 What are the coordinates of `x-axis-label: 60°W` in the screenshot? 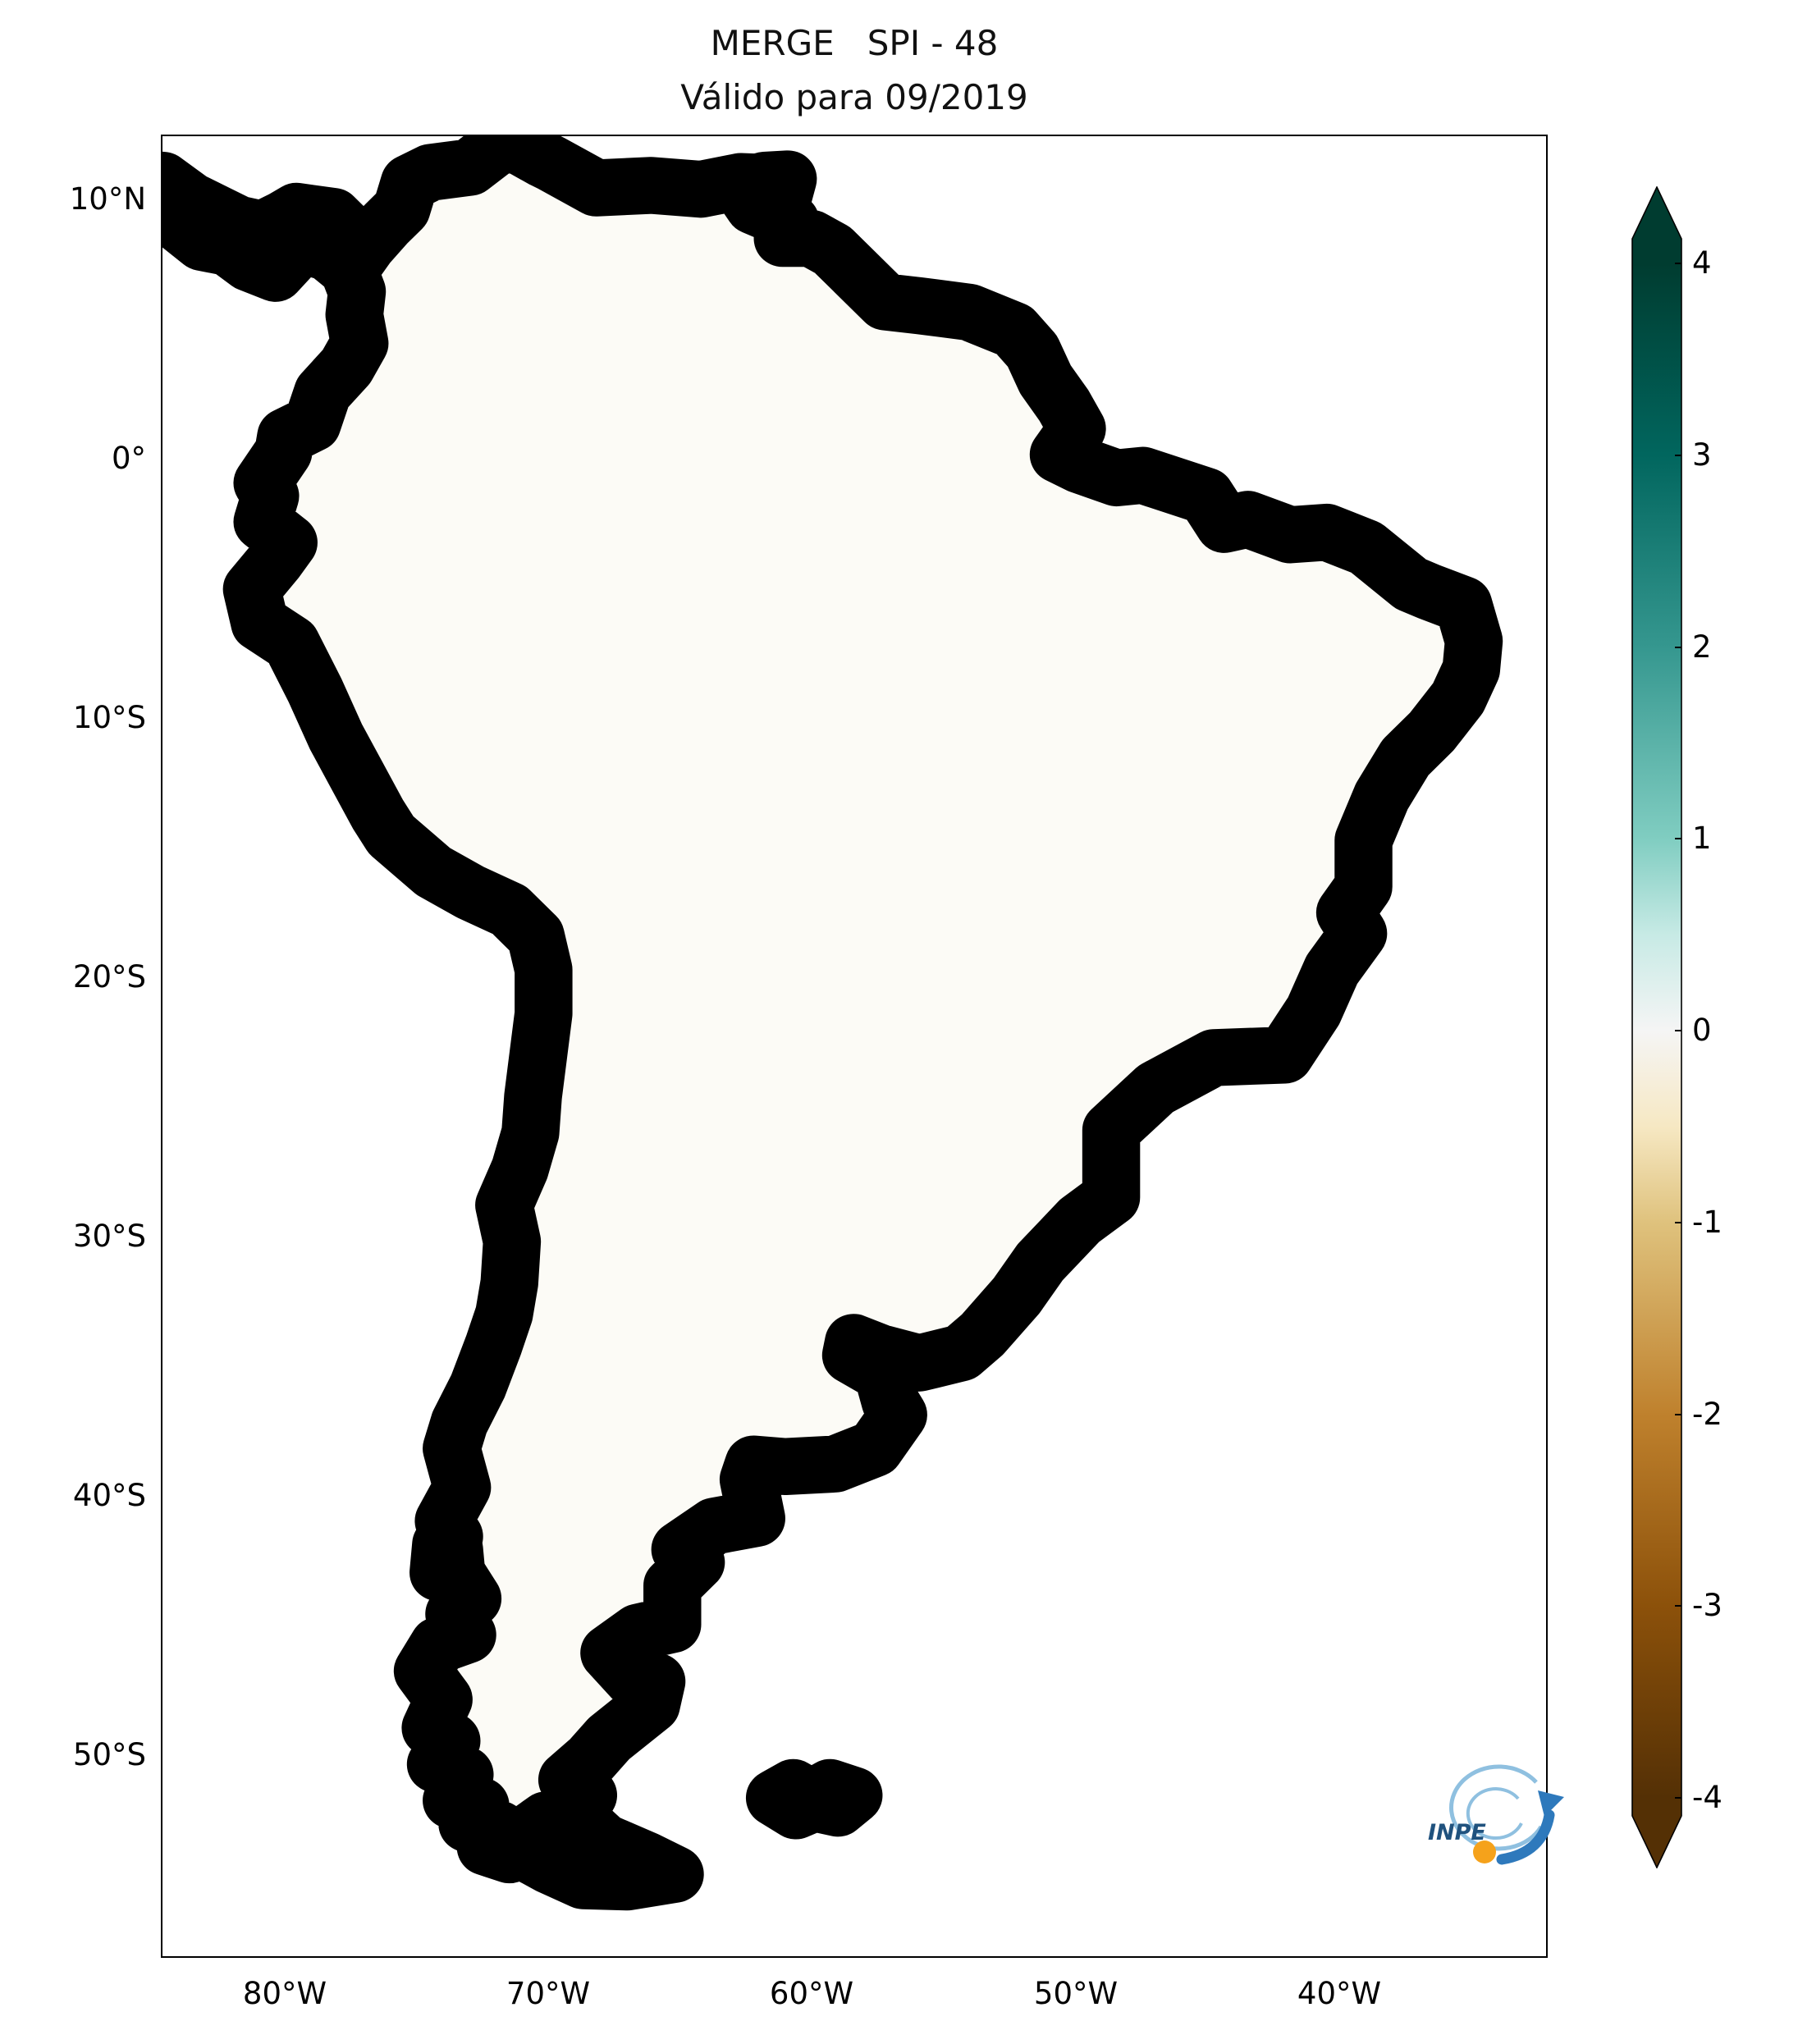 It's located at (811, 1994).